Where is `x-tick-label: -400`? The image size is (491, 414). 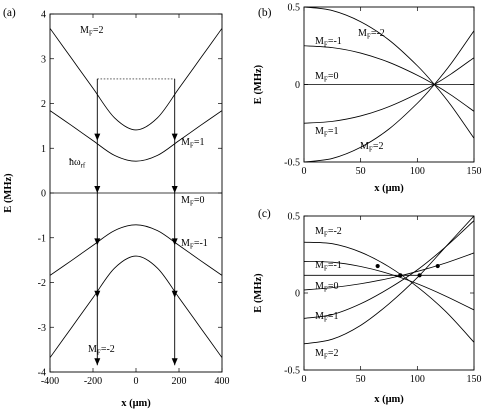 x-tick-label: -400 is located at coordinates (50, 381).